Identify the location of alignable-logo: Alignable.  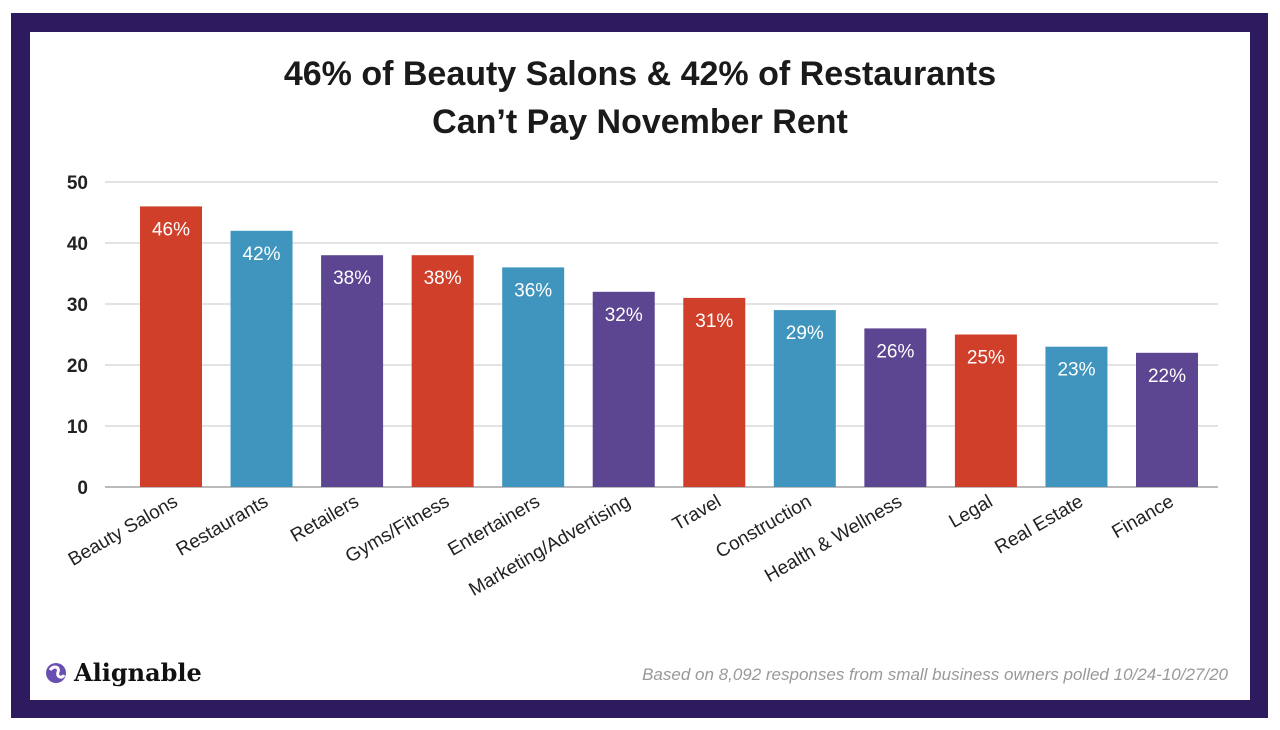
(123, 672).